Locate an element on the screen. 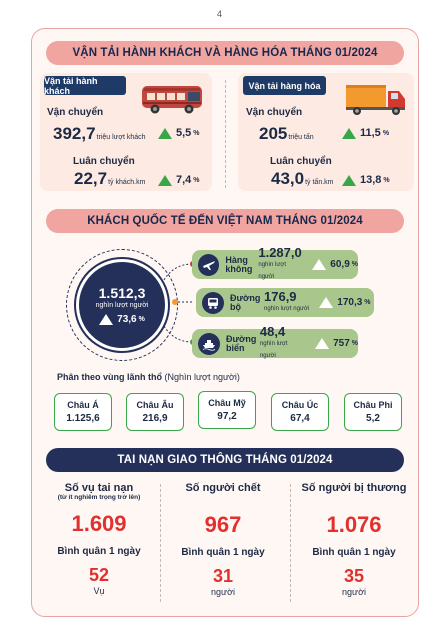 This screenshot has width=439, height=627. accident-col-avg-value: 35 is located at coordinates (354, 576).